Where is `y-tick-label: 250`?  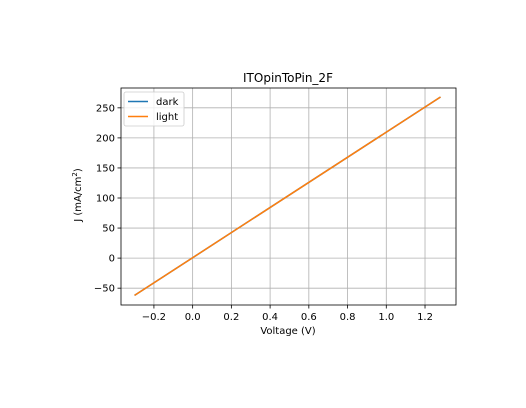 y-tick-label: 250 is located at coordinates (105, 108).